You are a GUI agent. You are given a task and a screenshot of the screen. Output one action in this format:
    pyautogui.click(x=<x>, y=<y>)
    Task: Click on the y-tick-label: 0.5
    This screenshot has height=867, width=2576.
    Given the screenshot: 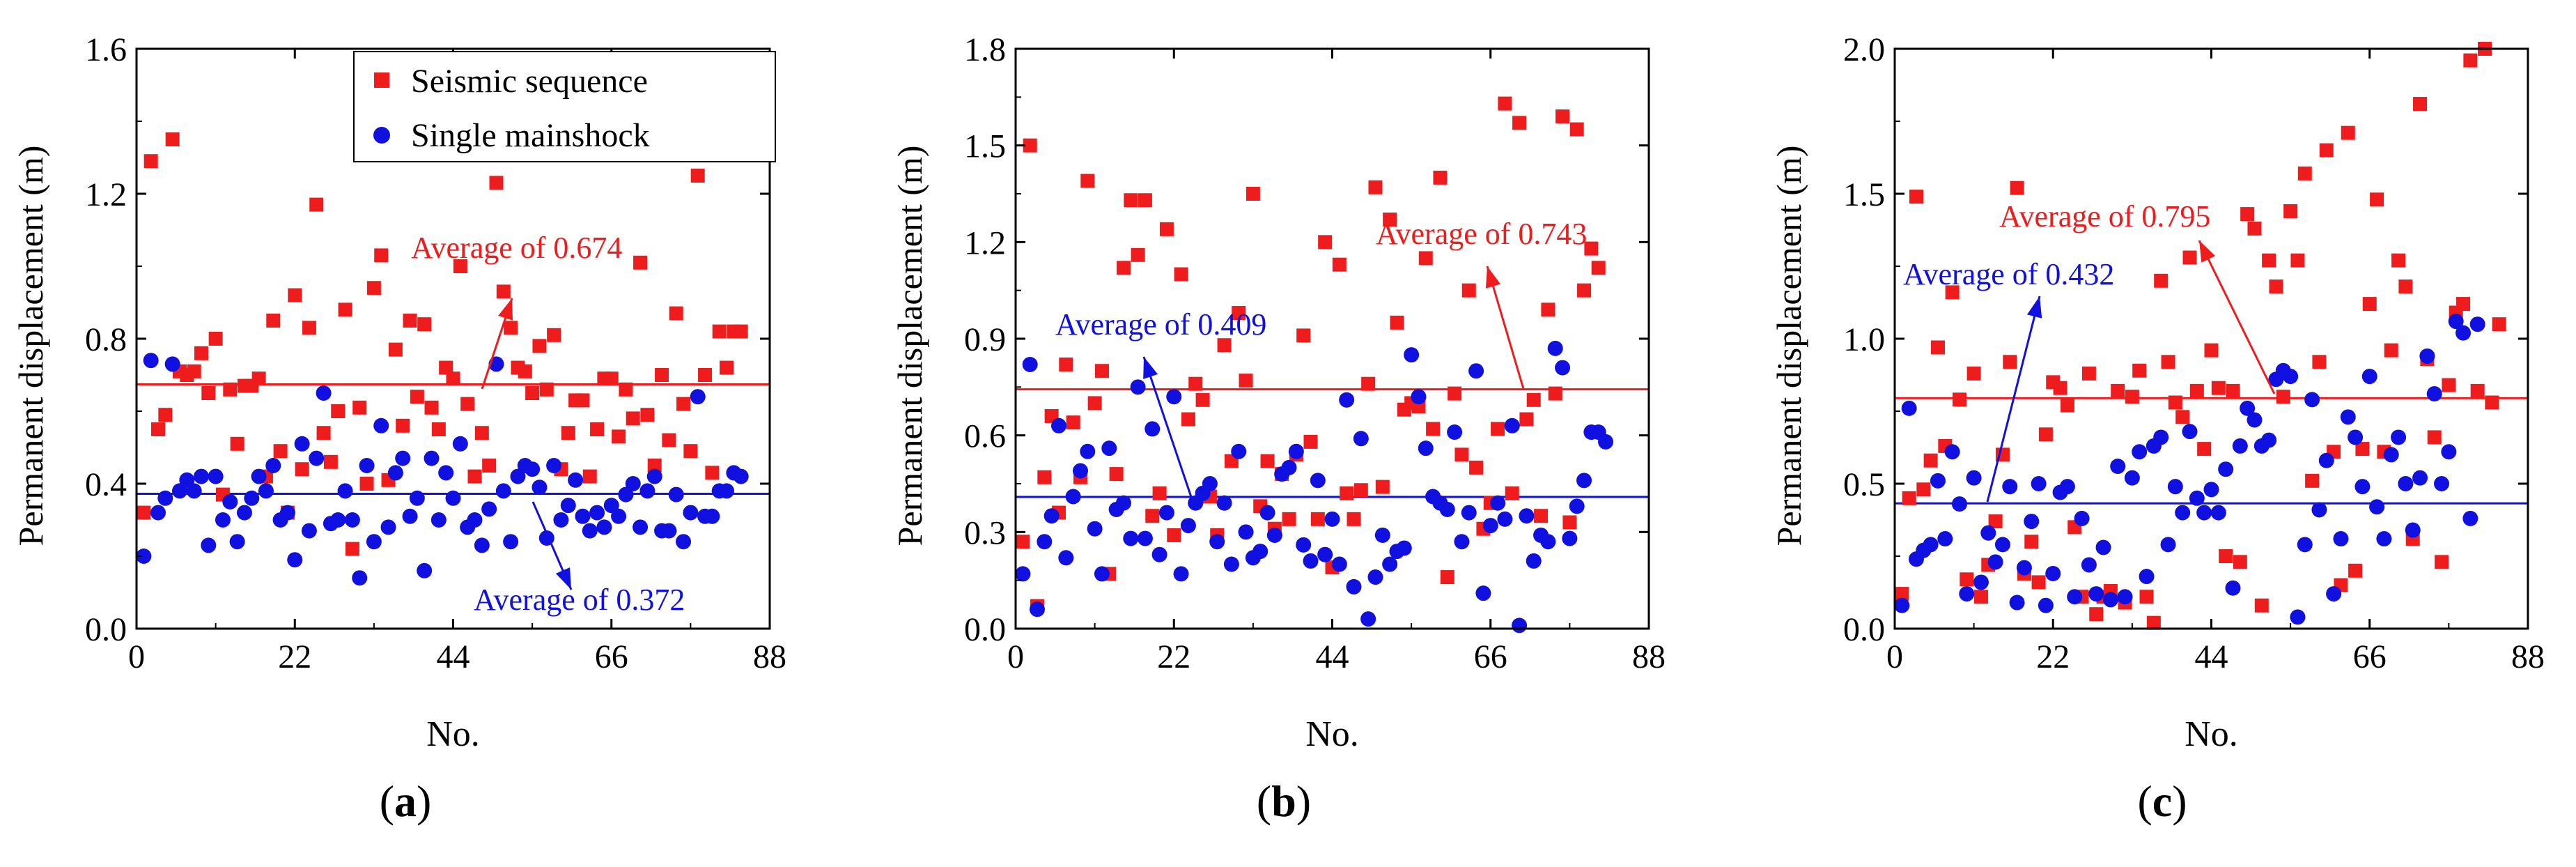 What is the action you would take?
    pyautogui.click(x=1864, y=485)
    